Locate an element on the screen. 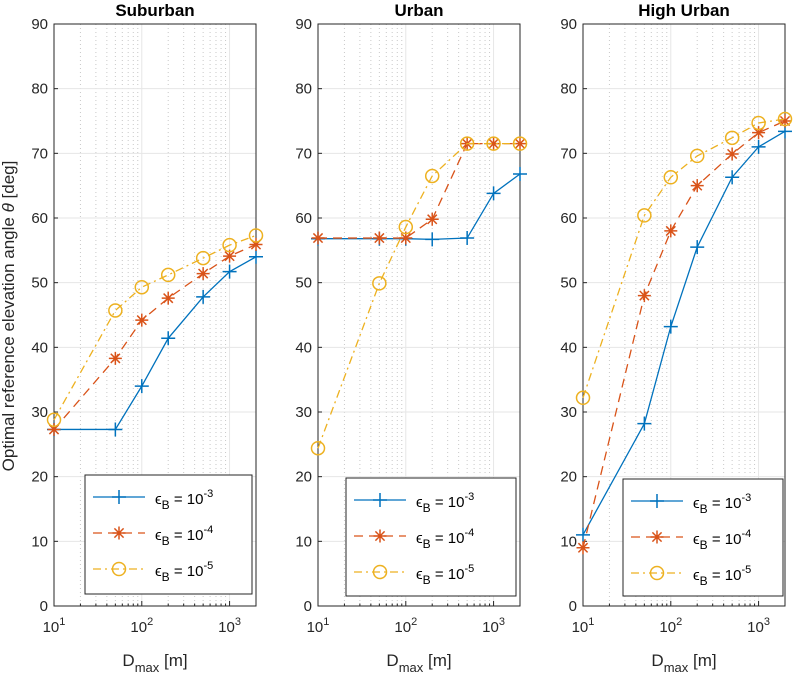 This screenshot has height=675, width=797. y-tick-label: 0 is located at coordinates (308, 606).